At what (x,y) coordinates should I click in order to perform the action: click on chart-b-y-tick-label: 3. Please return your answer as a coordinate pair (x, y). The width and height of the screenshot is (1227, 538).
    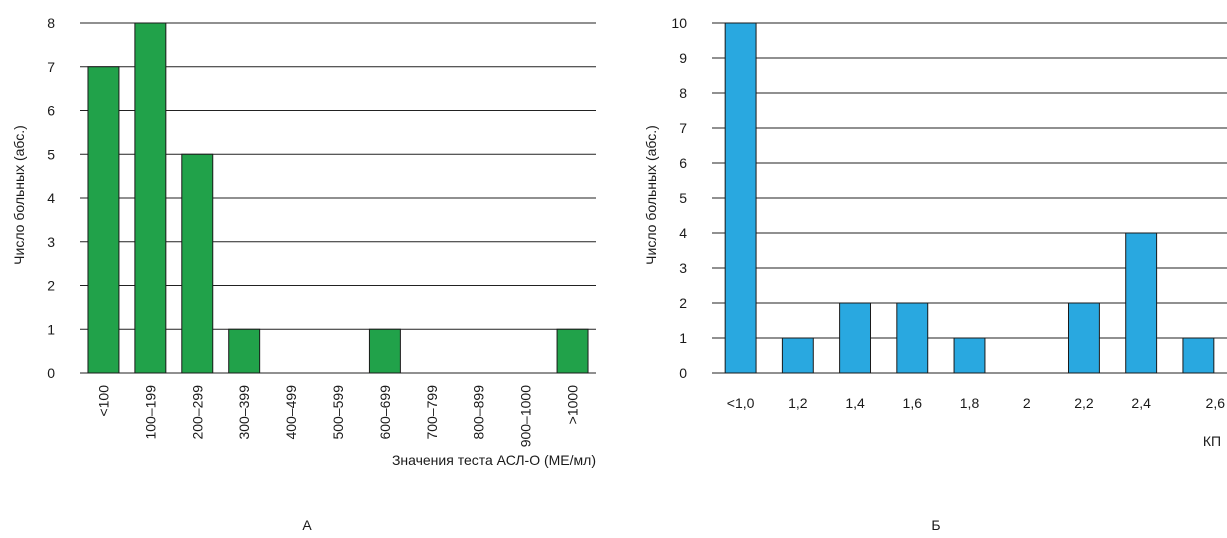
    Looking at the image, I should click on (683, 268).